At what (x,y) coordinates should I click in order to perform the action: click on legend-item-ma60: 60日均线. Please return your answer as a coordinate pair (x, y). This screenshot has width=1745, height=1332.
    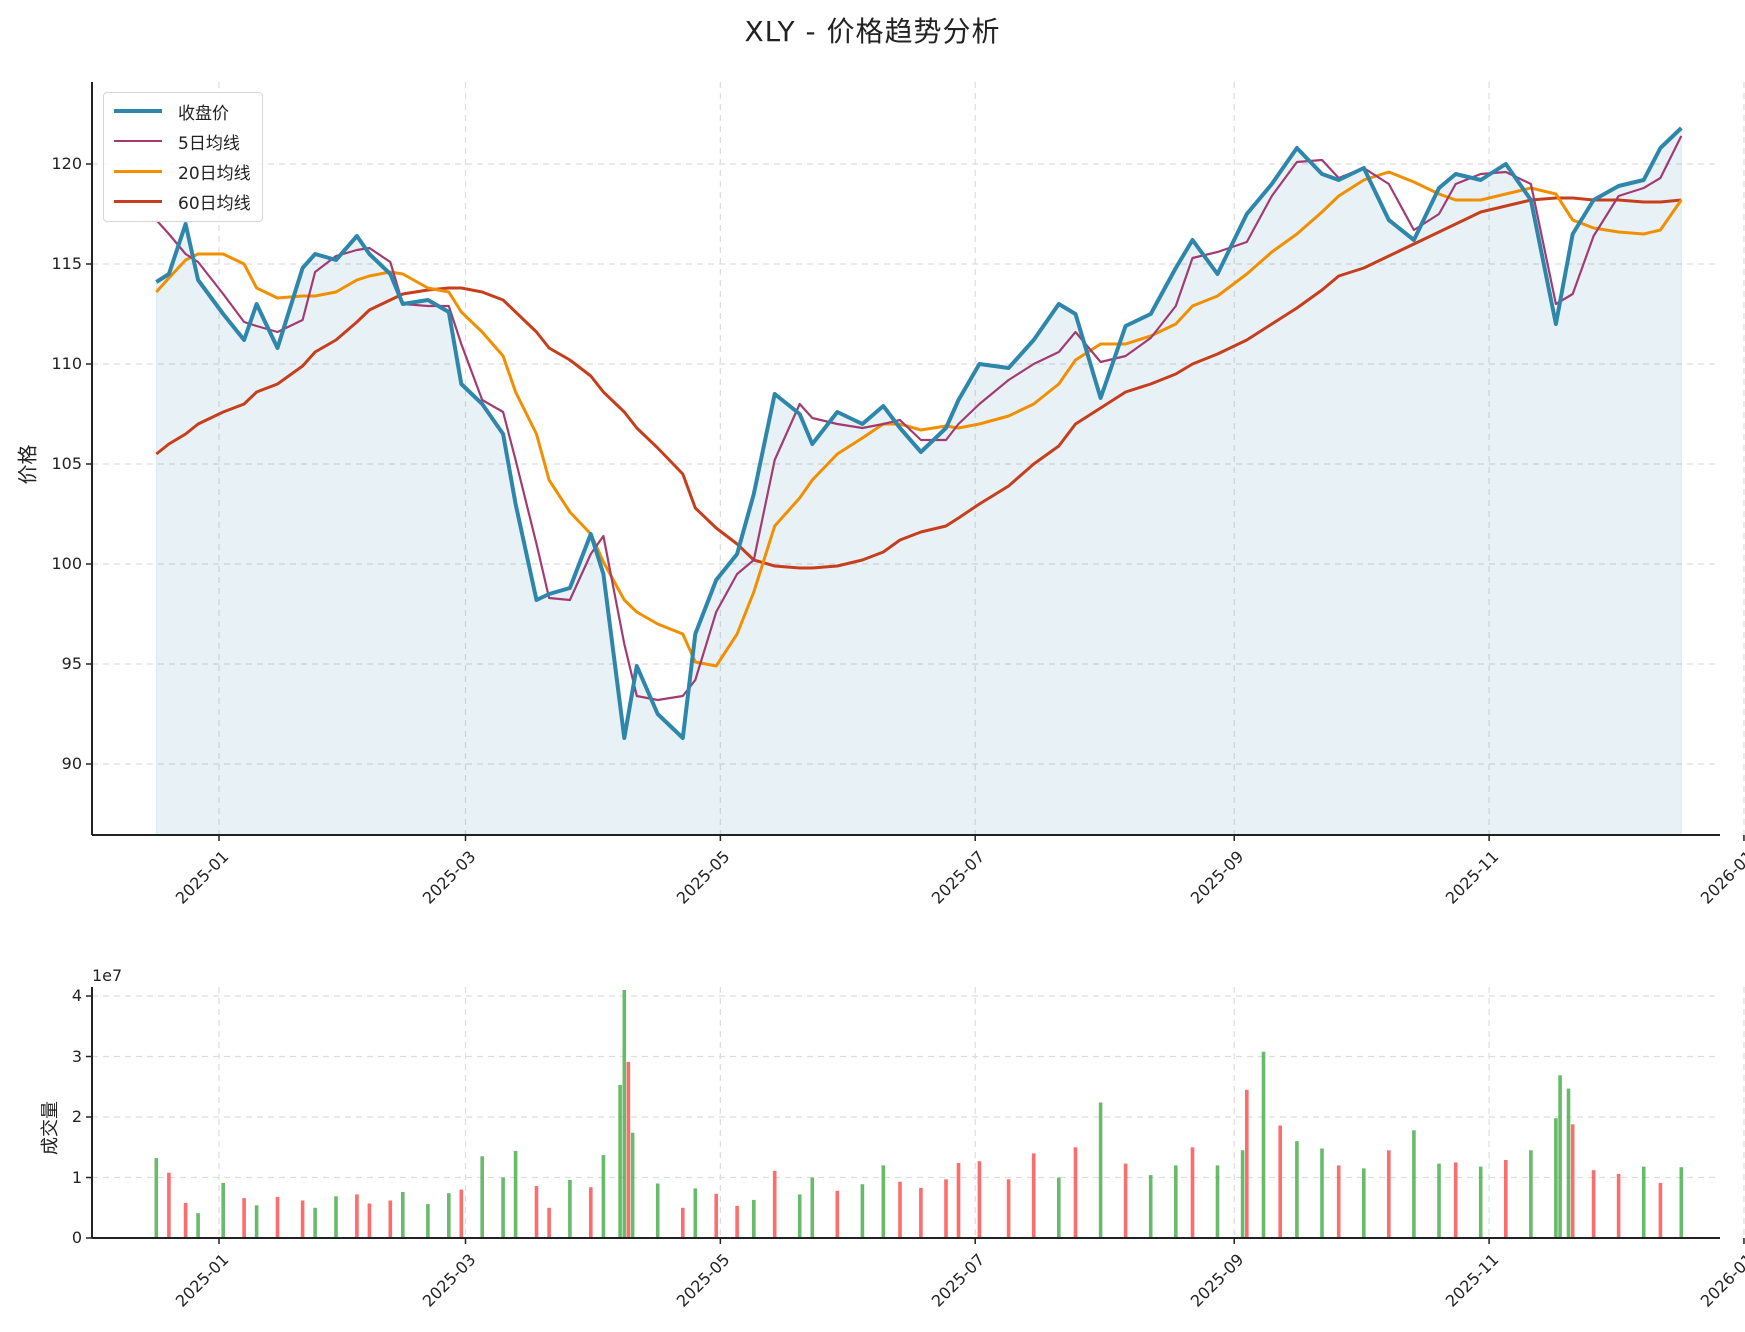
    Looking at the image, I should click on (182, 201).